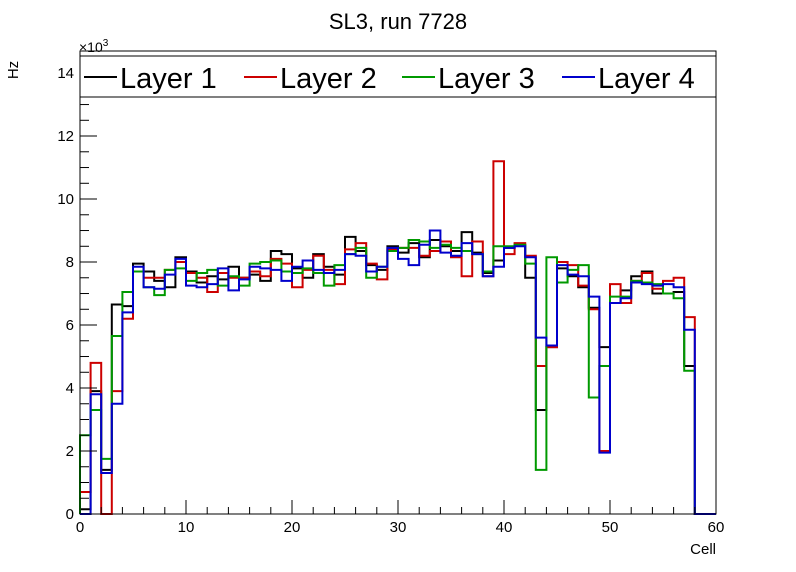  What do you see at coordinates (716, 527) in the screenshot?
I see `x-tick-label: 60` at bounding box center [716, 527].